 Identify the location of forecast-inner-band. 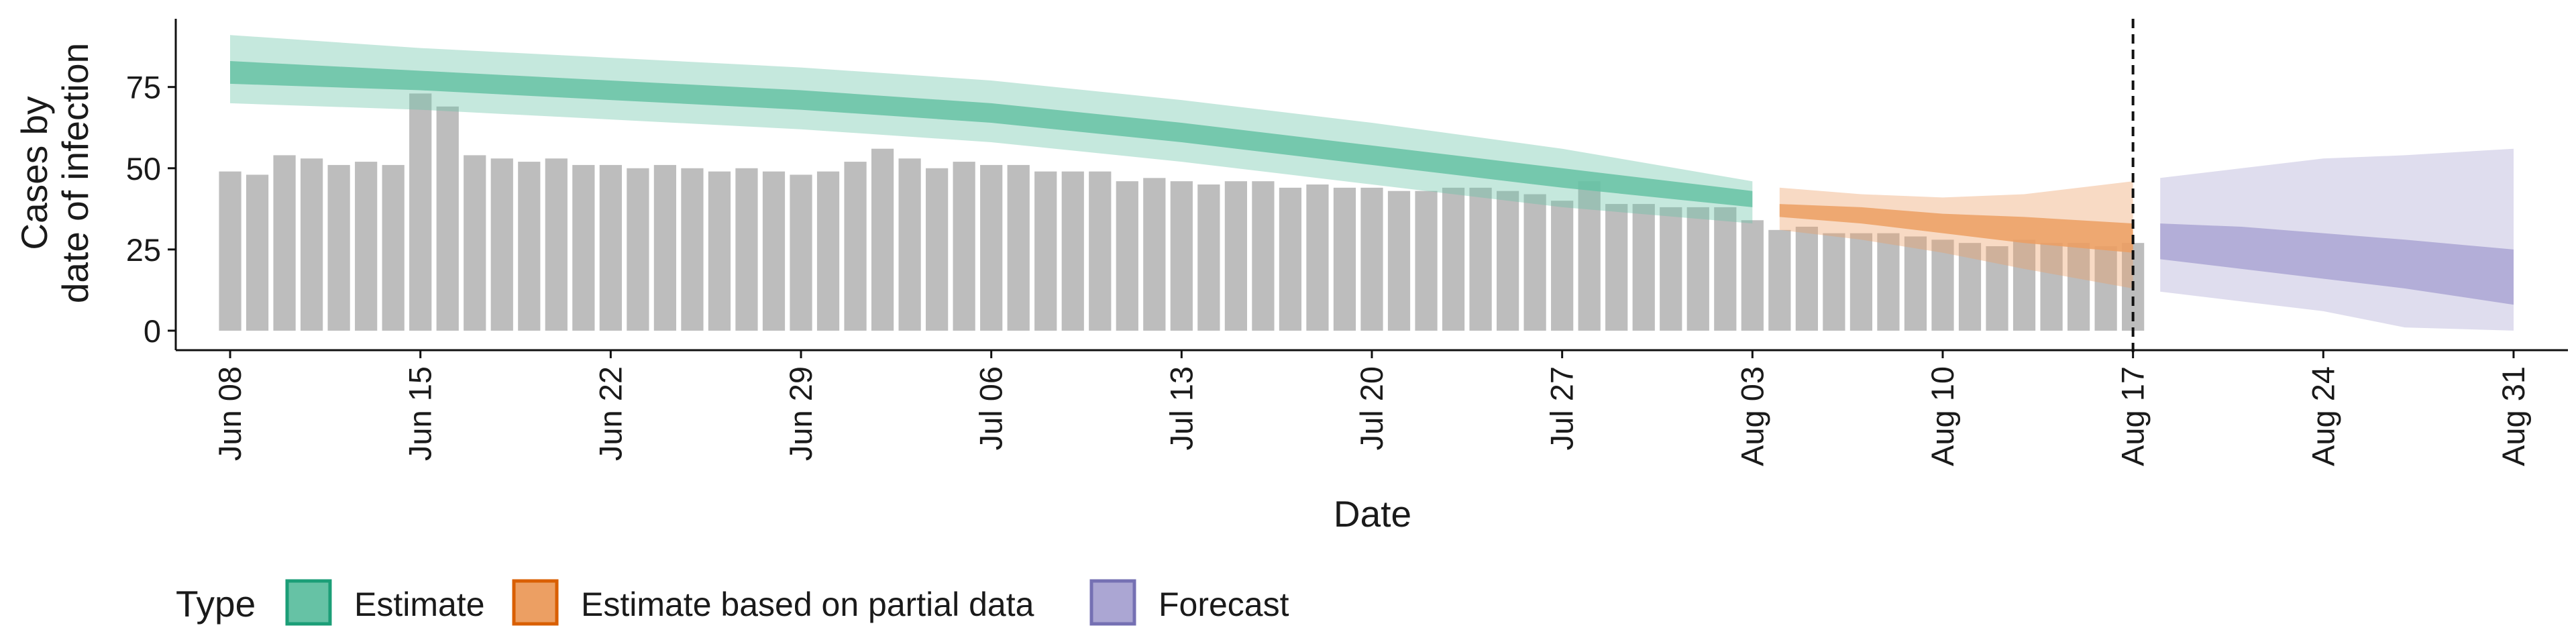
(2337, 264).